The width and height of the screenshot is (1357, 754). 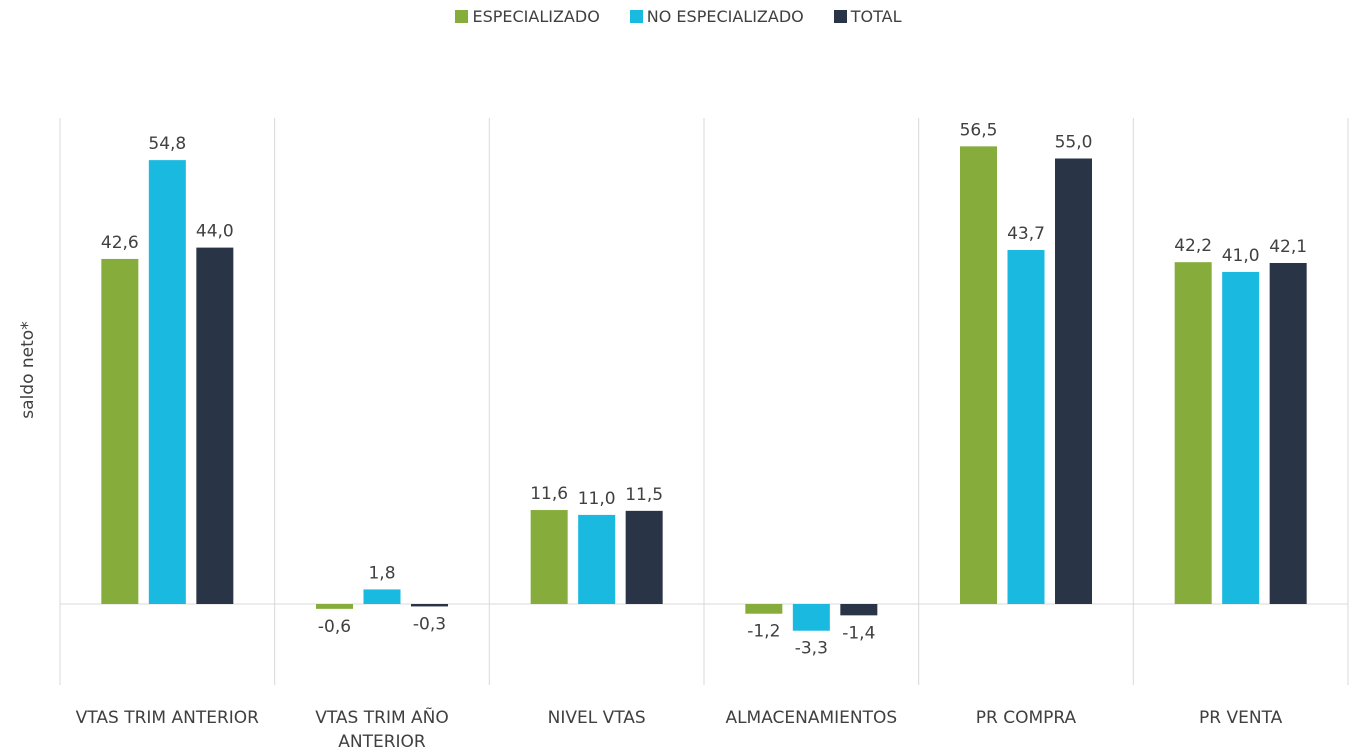 I want to click on x-tick-label: ALMACENAMIENTOS, so click(x=811, y=718).